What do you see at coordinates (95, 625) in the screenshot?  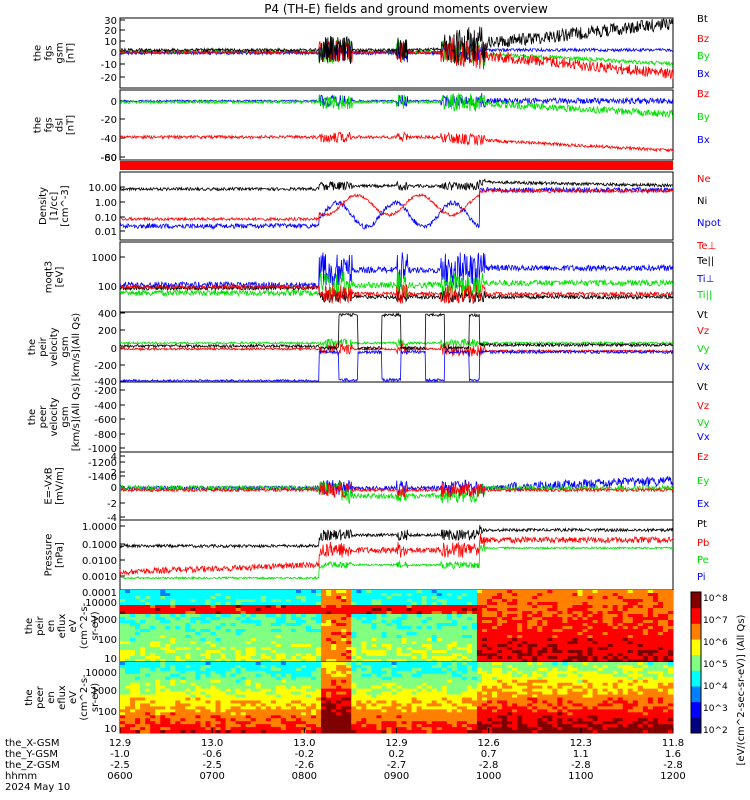 I see `ylabel-line: sr-eV)` at bounding box center [95, 625].